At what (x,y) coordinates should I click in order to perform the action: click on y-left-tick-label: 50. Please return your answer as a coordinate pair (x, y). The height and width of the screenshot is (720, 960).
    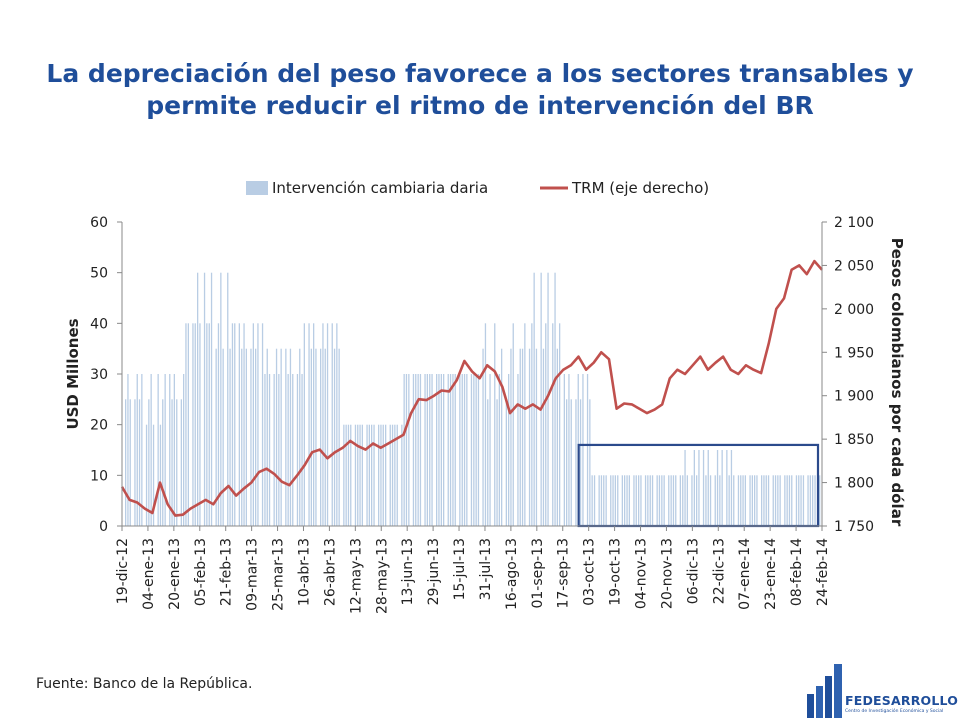
    Looking at the image, I should click on (99, 274).